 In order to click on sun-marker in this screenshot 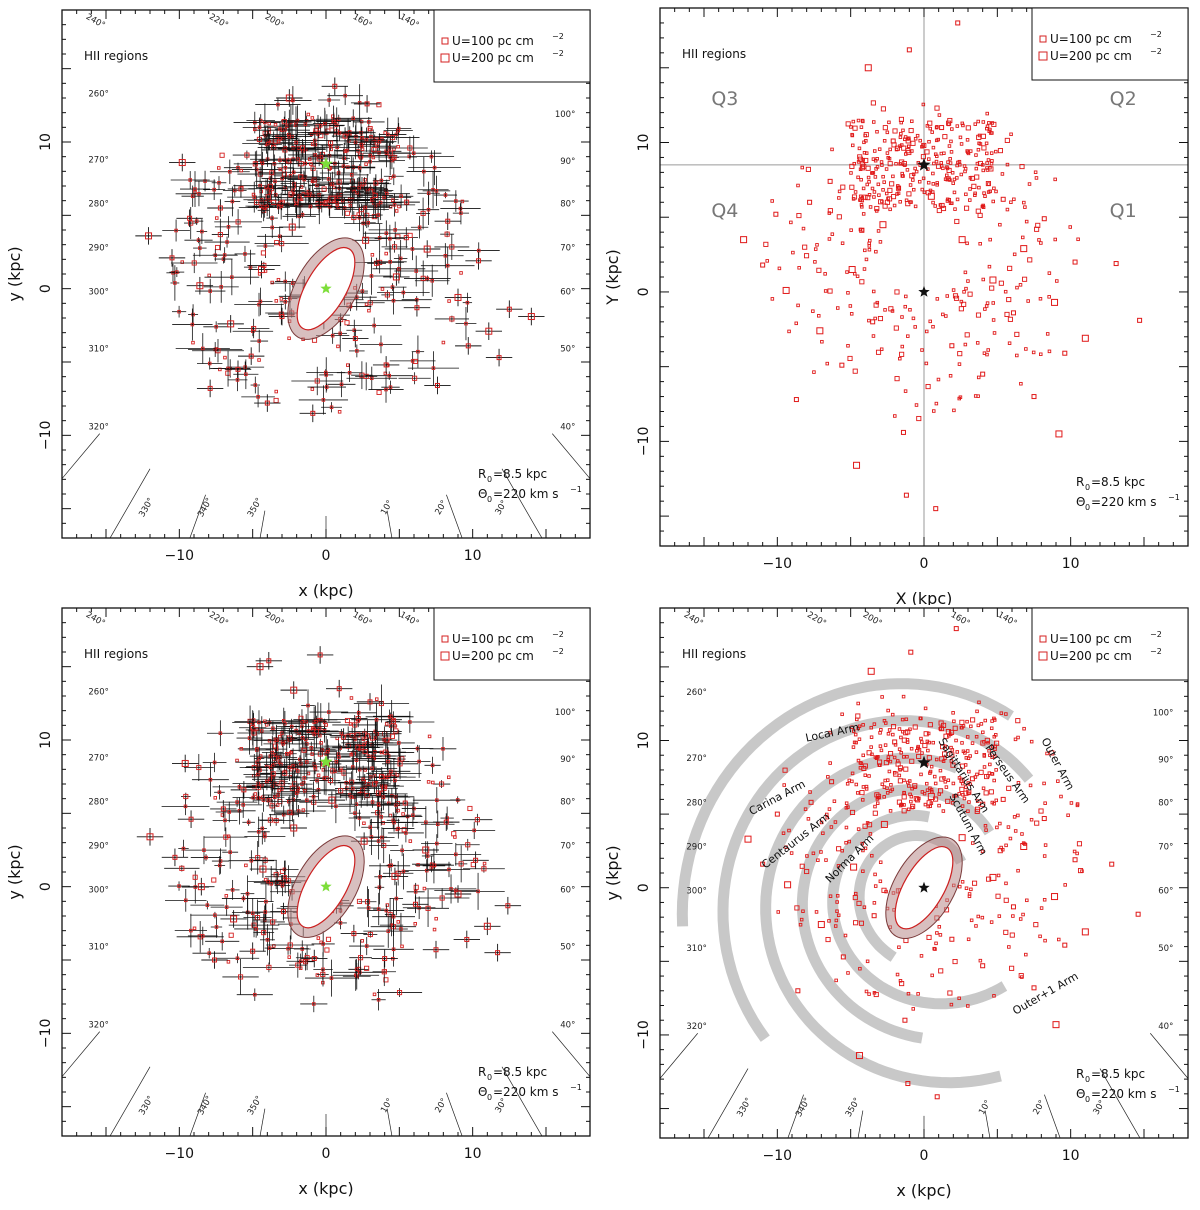, I will do `click(326, 163)`.